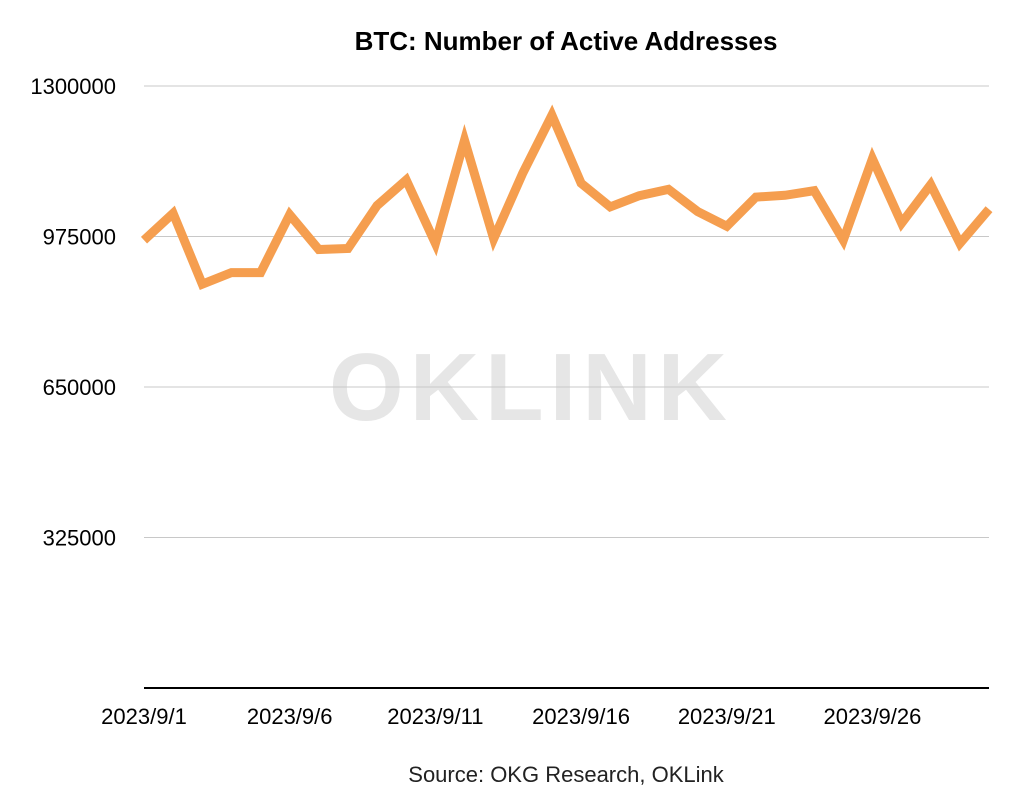  Describe the element at coordinates (290, 716) in the screenshot. I see `x-tick-label: 2023/9/6` at that location.